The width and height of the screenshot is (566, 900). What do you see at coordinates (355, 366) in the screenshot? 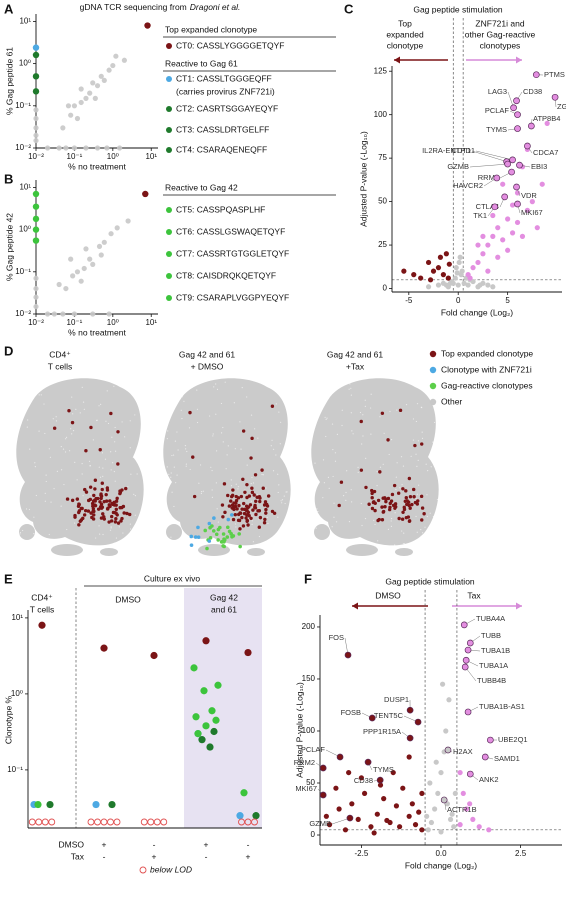
I see `umap-title: +Tax` at bounding box center [355, 366].